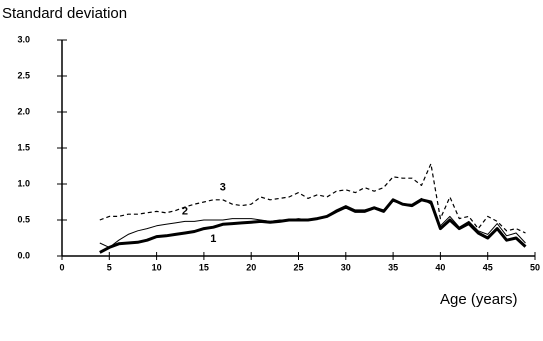  What do you see at coordinates (479, 299) in the screenshot?
I see `x-axis-label: Age (years)` at bounding box center [479, 299].